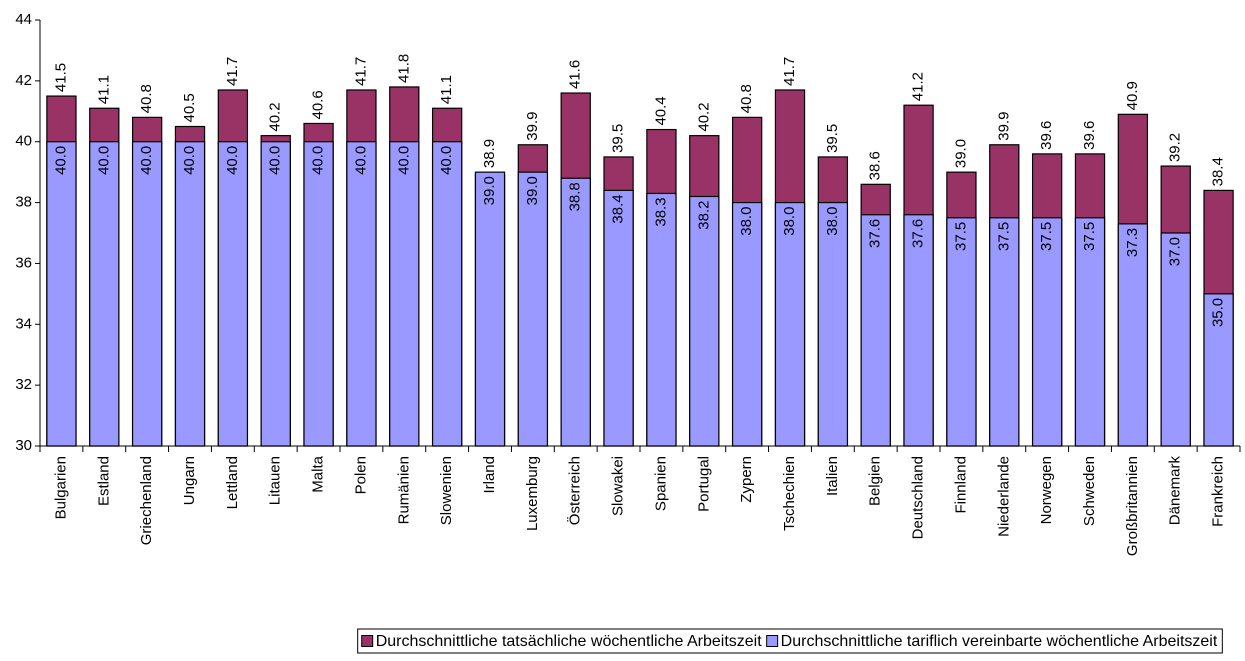 The width and height of the screenshot is (1245, 661). What do you see at coordinates (23, 262) in the screenshot?
I see `y-tick-label: 36` at bounding box center [23, 262].